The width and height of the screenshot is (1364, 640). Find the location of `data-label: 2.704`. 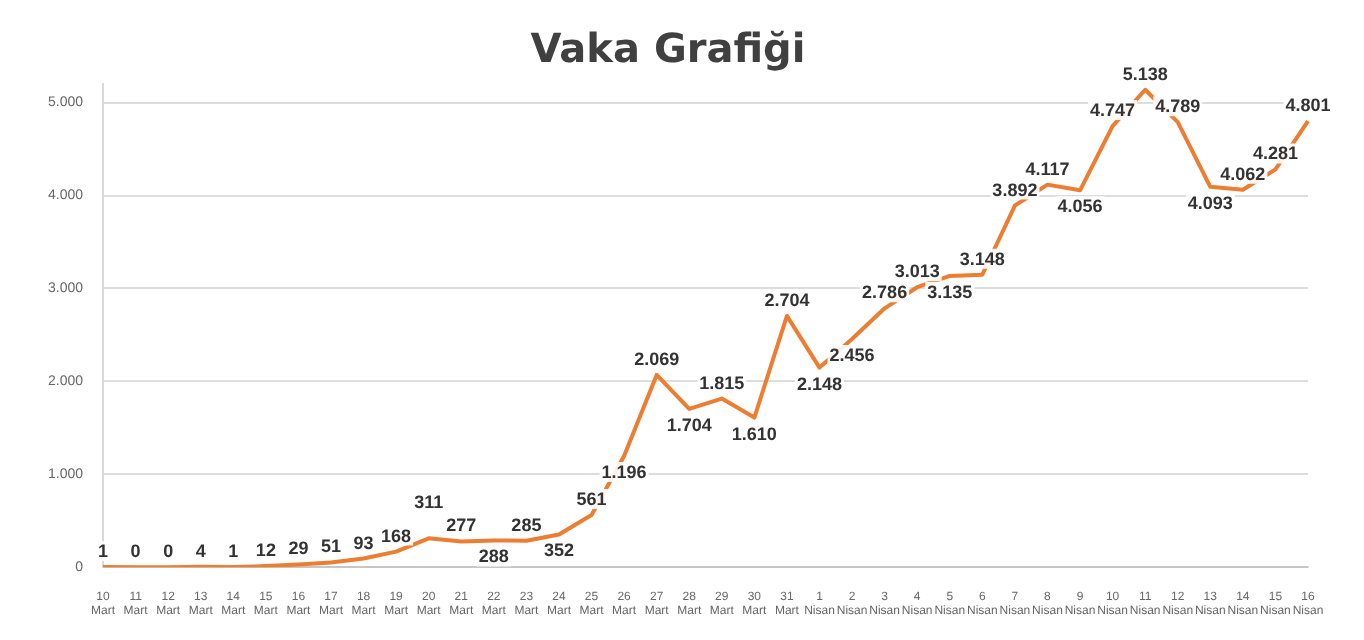

data-label: 2.704 is located at coordinates (787, 299).